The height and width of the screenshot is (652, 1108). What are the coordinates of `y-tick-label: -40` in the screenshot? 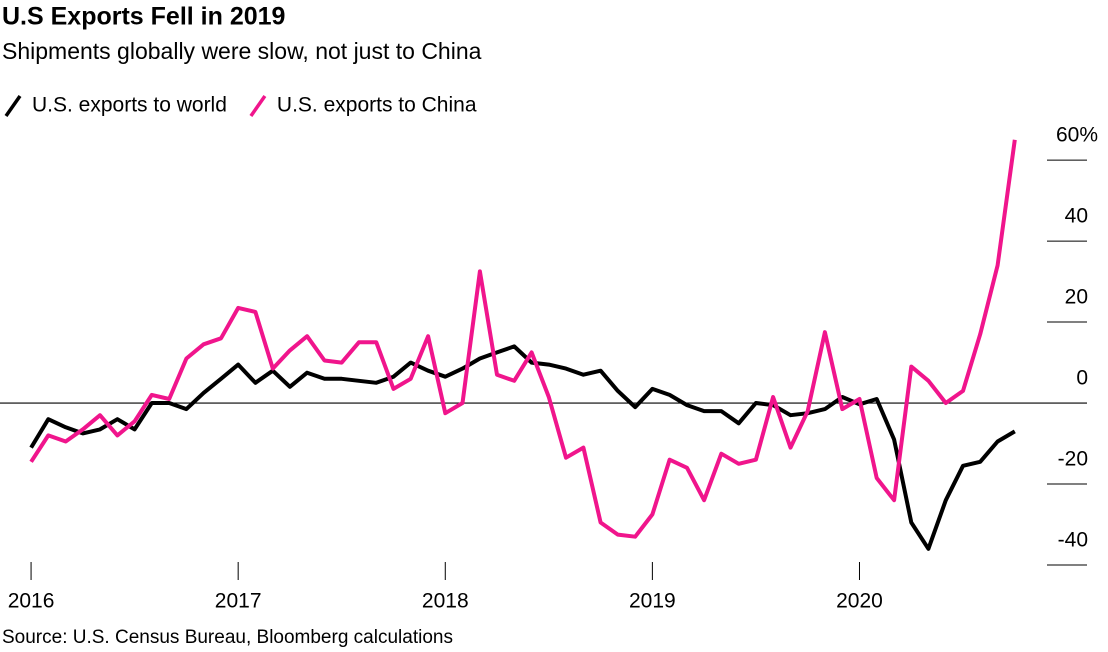 It's located at (1073, 540).